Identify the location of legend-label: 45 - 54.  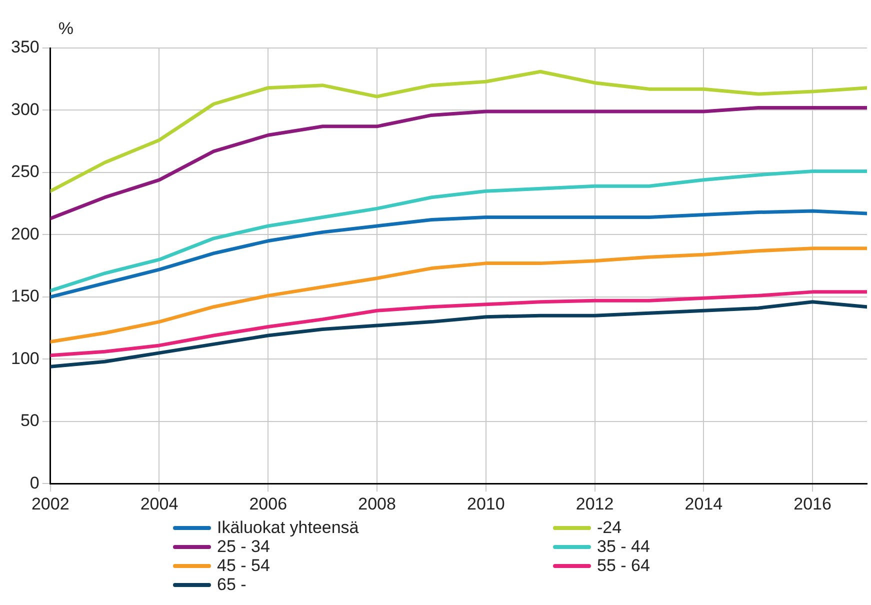
(243, 566).